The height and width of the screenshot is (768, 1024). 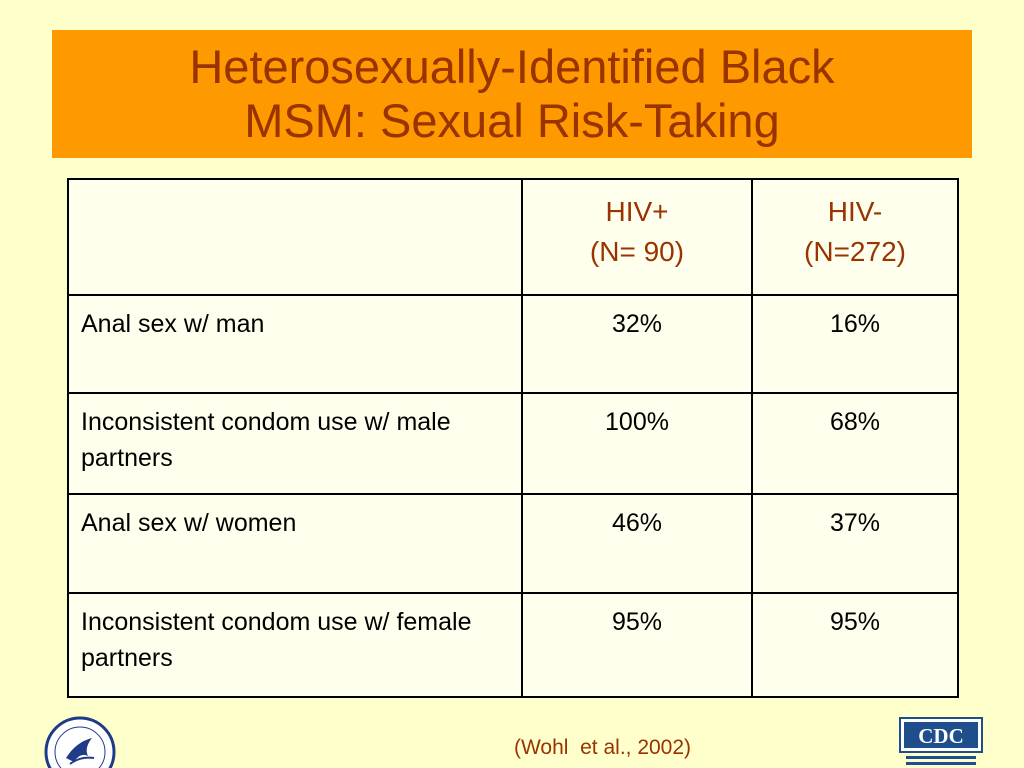 I want to click on header-hiv-negative-label: HIV-, so click(x=855, y=211).